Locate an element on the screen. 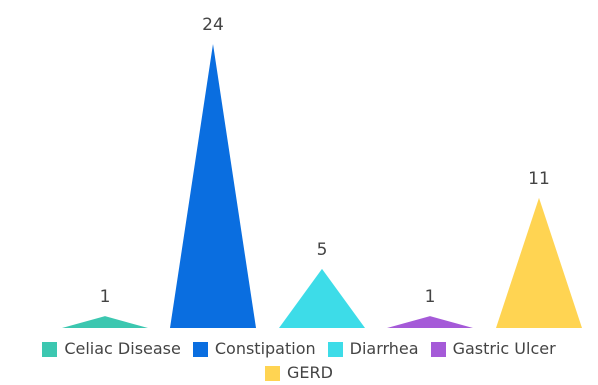  legend-label-gerd: GERD is located at coordinates (310, 373).